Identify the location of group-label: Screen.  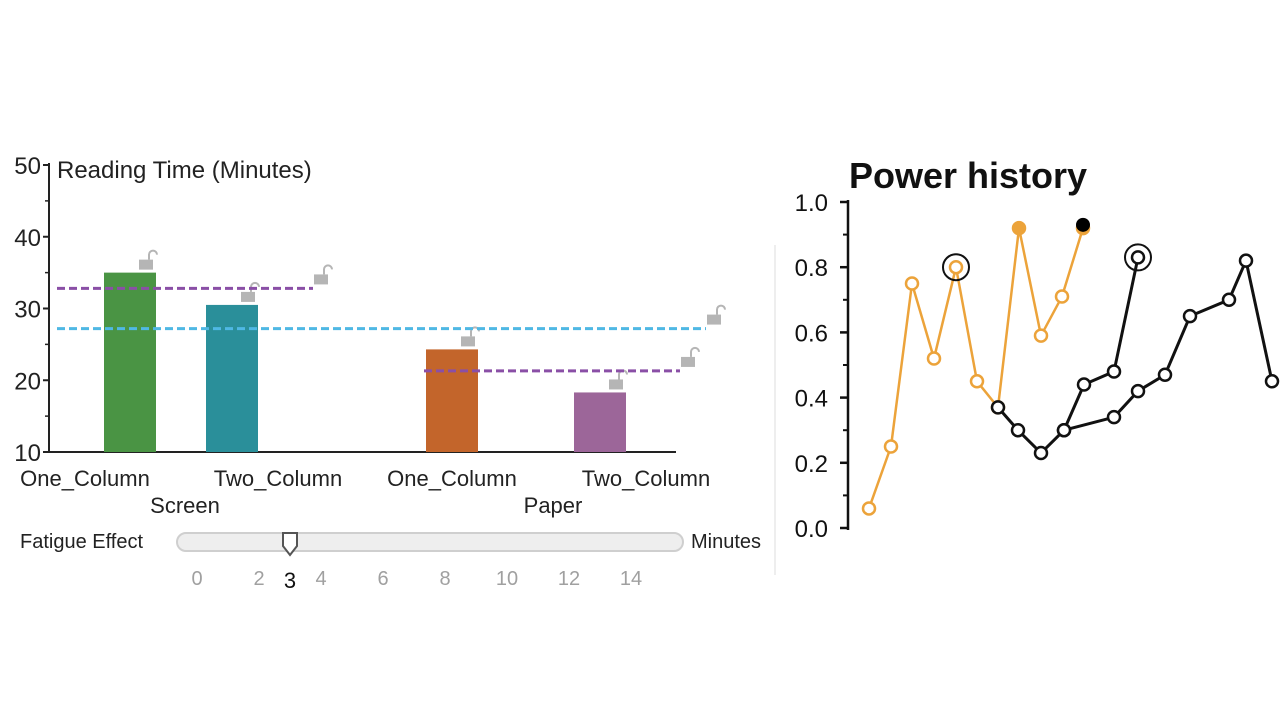
(185, 505).